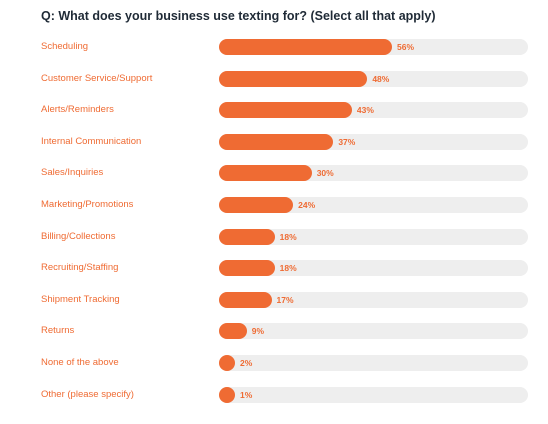  I want to click on category-label: Alerts/Reminders, so click(77, 110).